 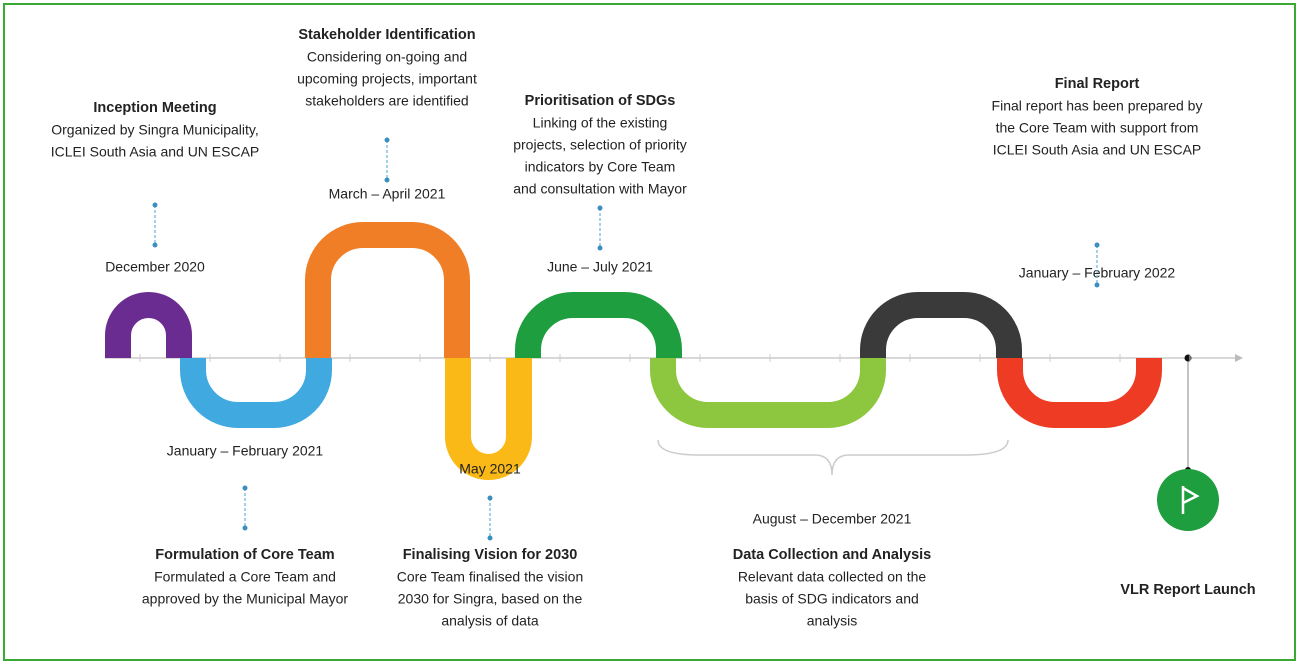 What do you see at coordinates (155, 267) in the screenshot?
I see `milestone-date: December 2020` at bounding box center [155, 267].